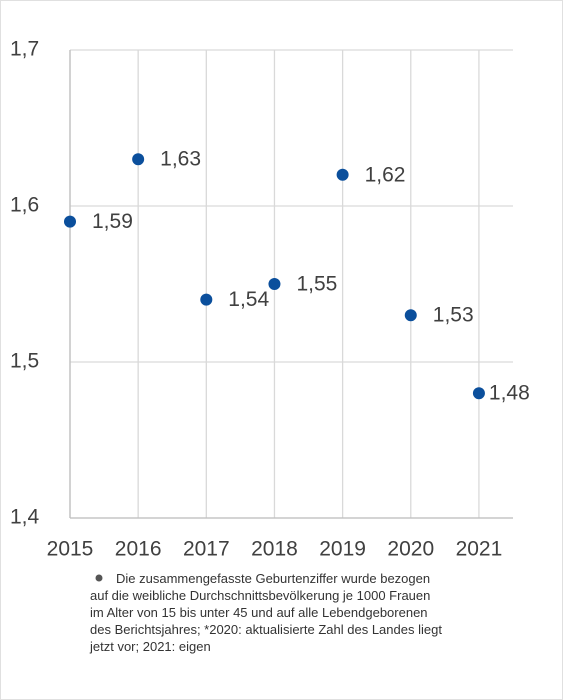 The width and height of the screenshot is (563, 700). Describe the element at coordinates (385, 174) in the screenshot. I see `data-label: 1,62` at that location.